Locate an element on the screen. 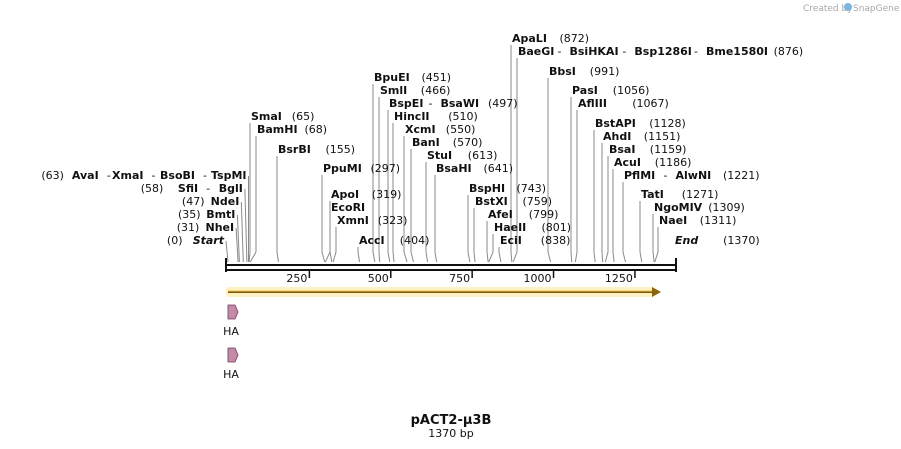 This screenshot has width=901, height=449. enzyme-name: BbsI is located at coordinates (562, 71).